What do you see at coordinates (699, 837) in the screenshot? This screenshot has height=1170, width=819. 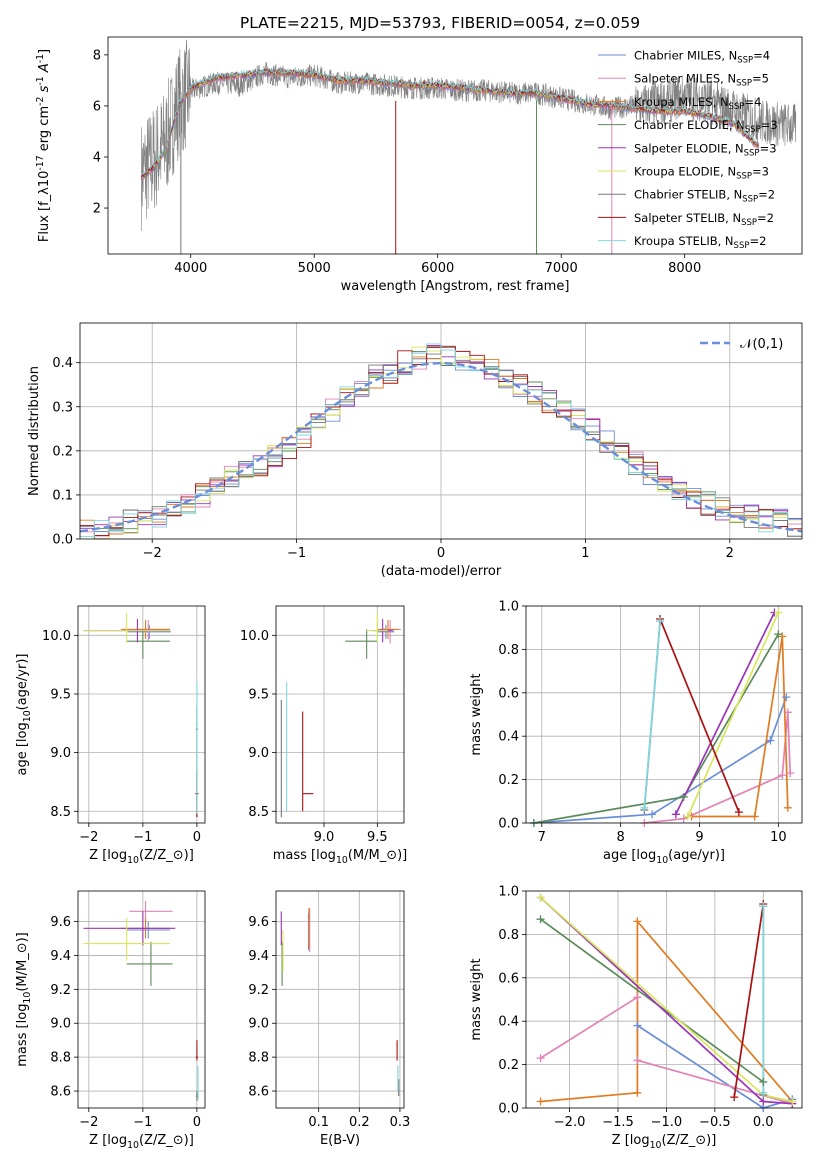 I see `x-tick-label: 9` at bounding box center [699, 837].